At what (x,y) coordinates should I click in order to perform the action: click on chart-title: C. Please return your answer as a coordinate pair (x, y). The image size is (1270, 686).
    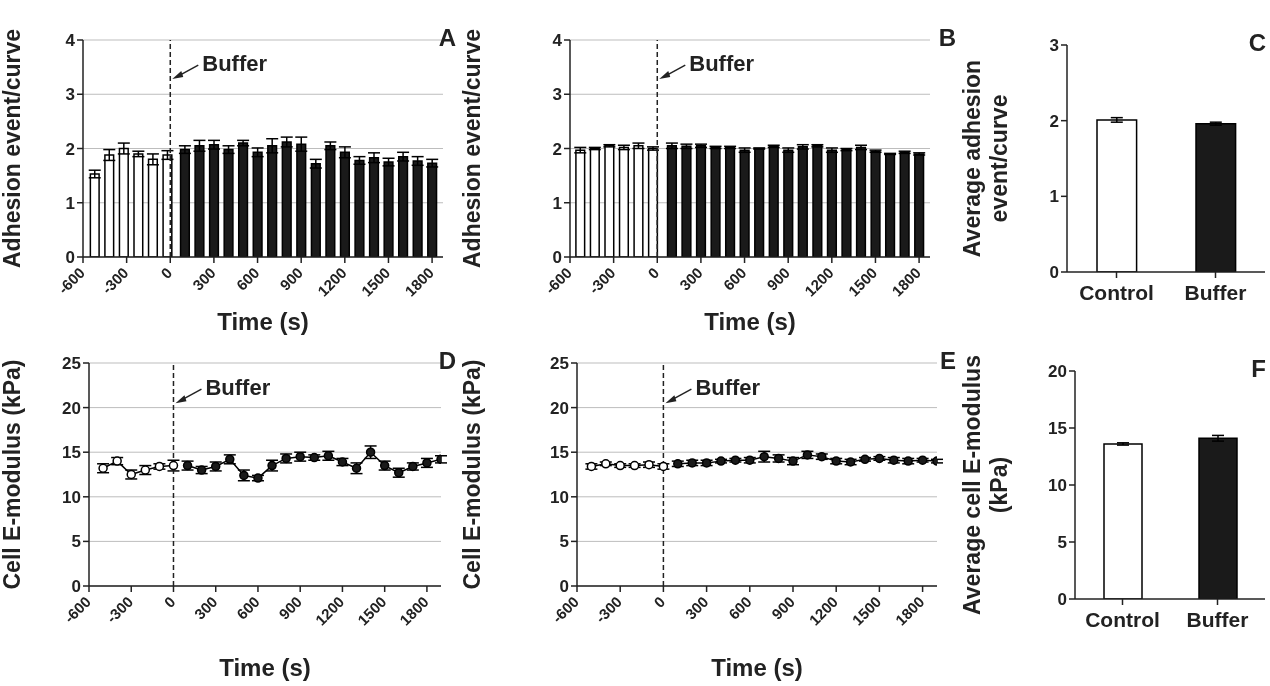
    Looking at the image, I should click on (1257, 42).